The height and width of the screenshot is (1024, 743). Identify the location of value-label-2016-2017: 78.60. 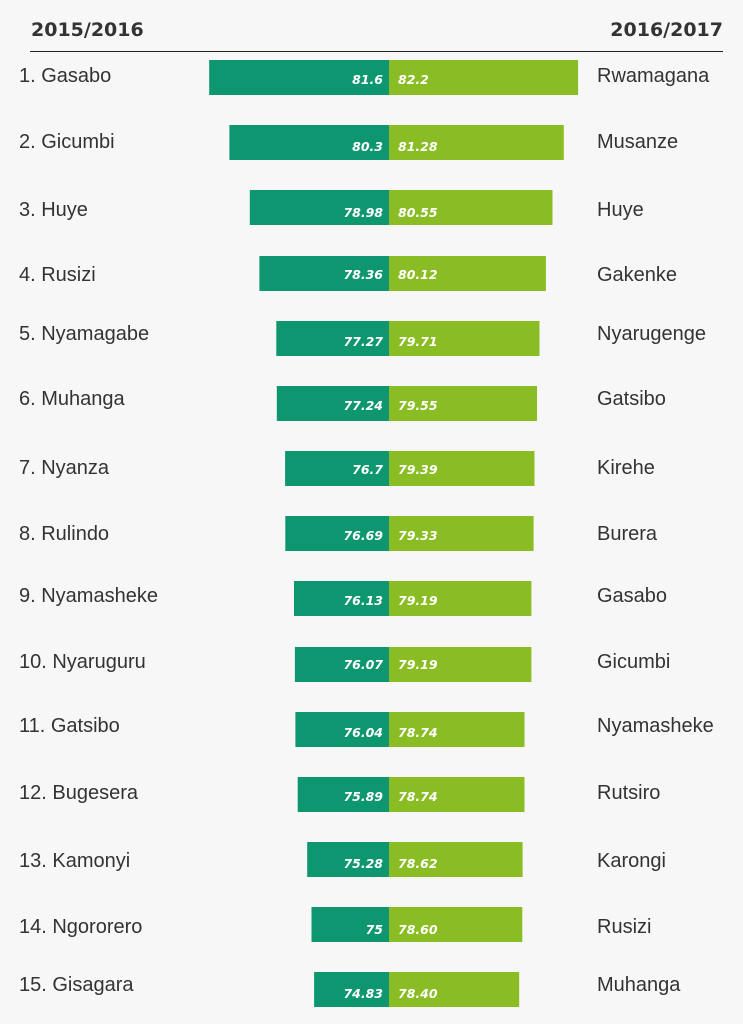
(418, 929).